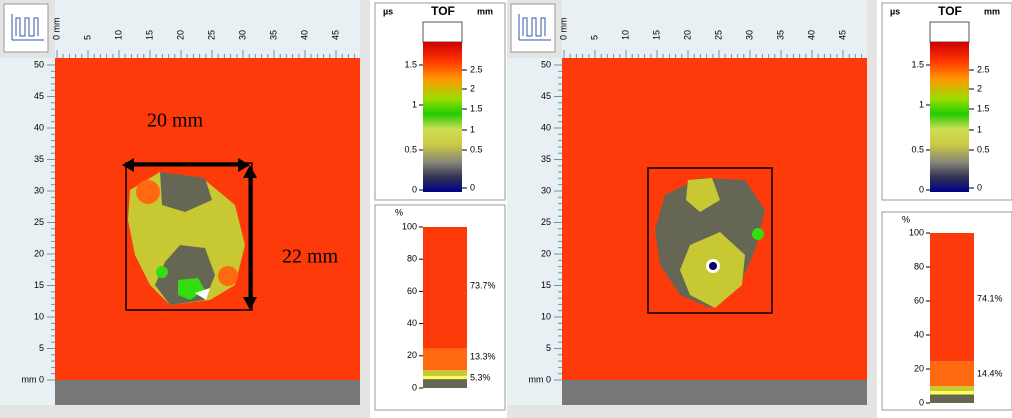 The height and width of the screenshot is (418, 1012). Describe the element at coordinates (594, 37) in the screenshot. I see `ruler-top-label: 5` at that location.